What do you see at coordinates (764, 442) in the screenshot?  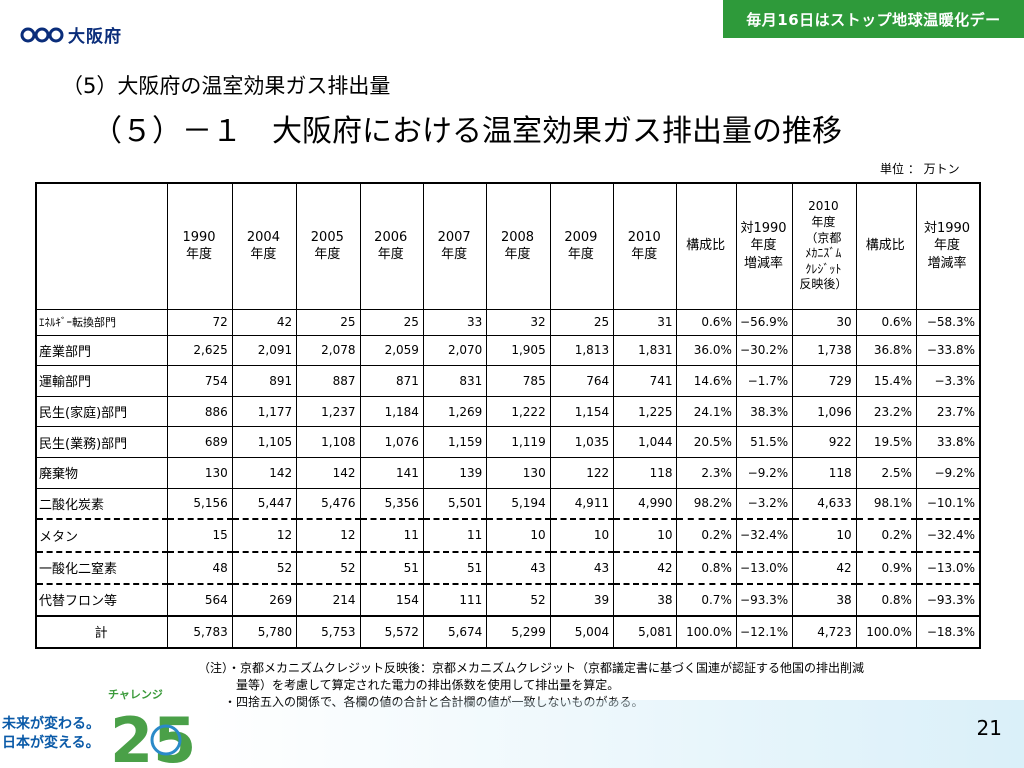 I see `table-cell: 51.5%` at bounding box center [764, 442].